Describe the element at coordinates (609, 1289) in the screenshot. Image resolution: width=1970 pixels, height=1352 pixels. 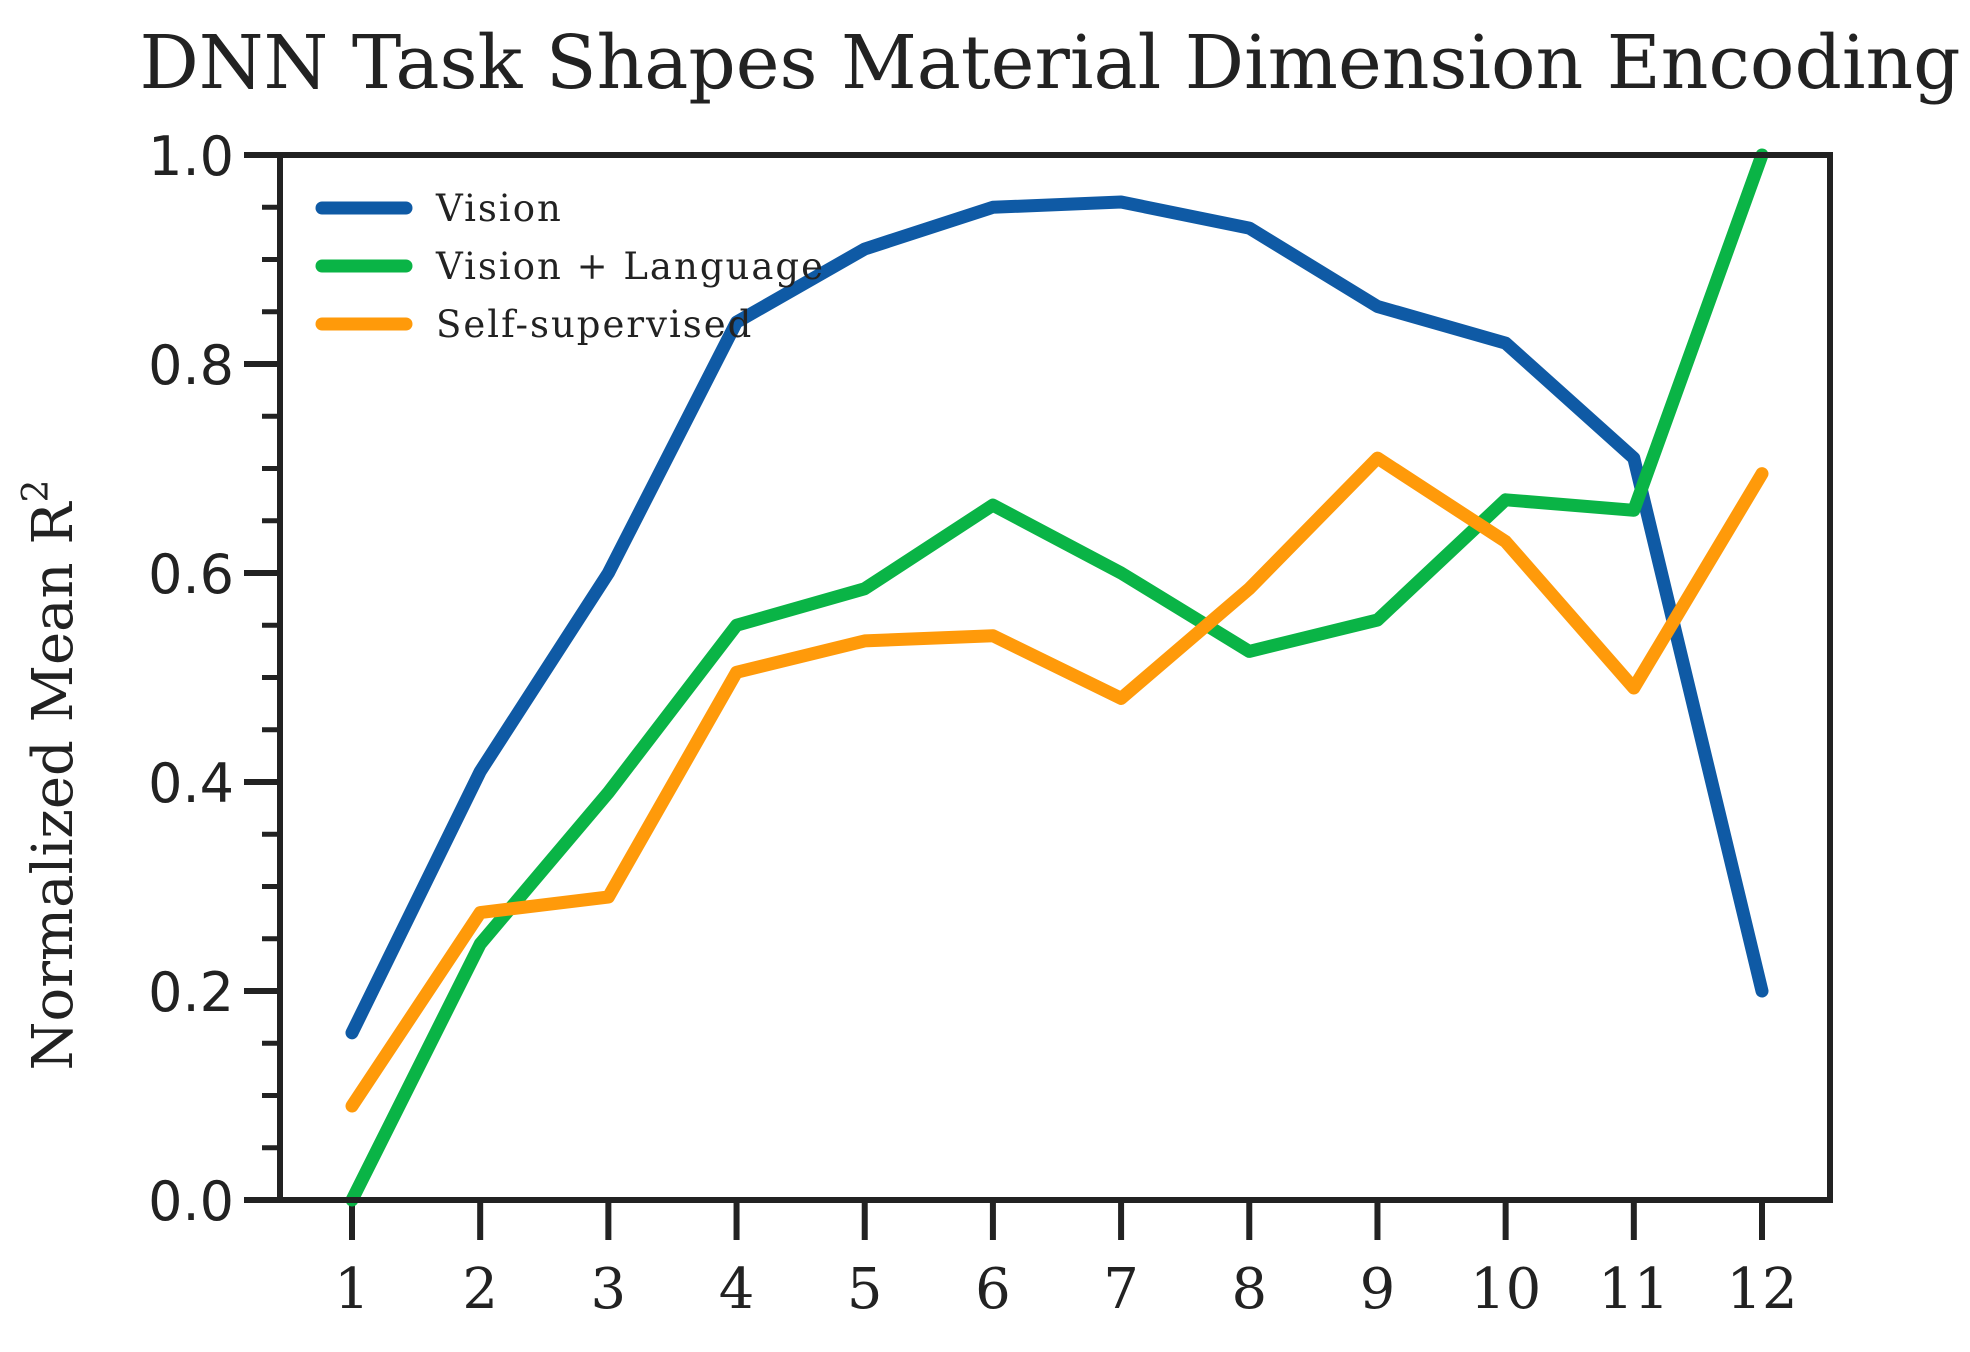
I see `x-tick-label: 3` at that location.